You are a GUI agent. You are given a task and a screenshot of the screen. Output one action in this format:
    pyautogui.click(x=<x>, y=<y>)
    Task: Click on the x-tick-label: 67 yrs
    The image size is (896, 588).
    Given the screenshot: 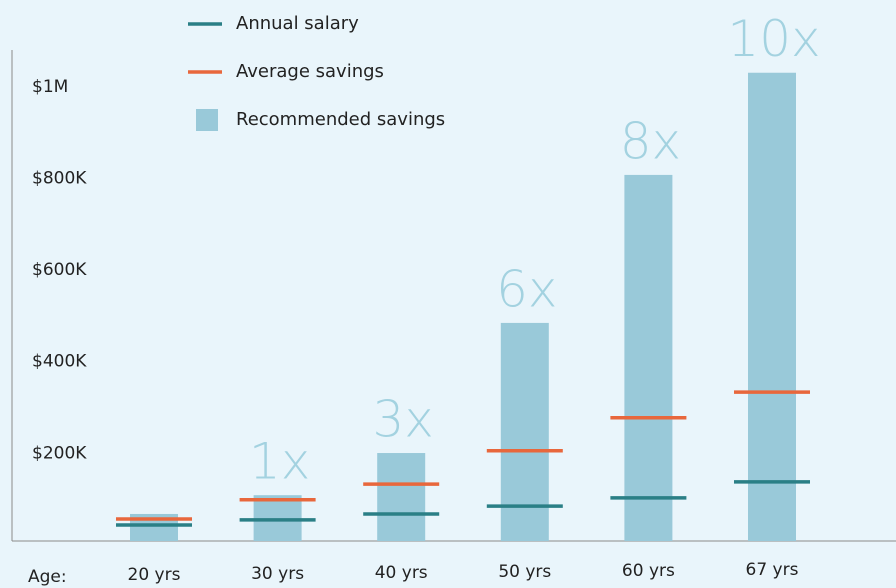 What is the action you would take?
    pyautogui.click(x=772, y=570)
    